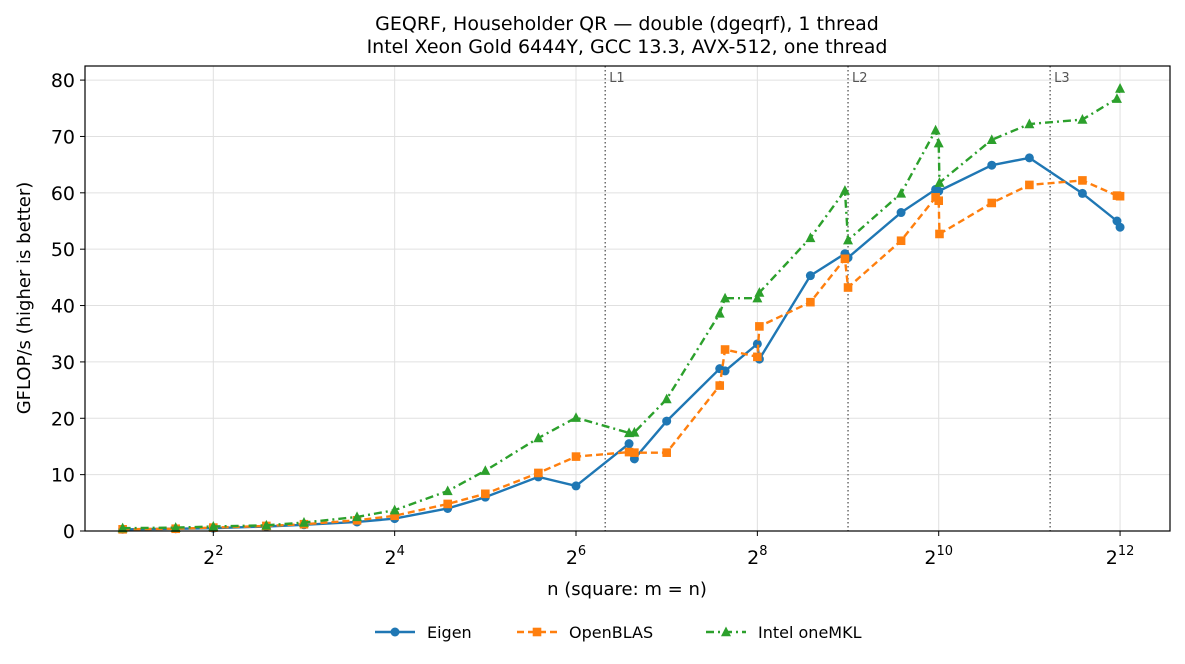 The height and width of the screenshot is (664, 1185). What do you see at coordinates (938, 556) in the screenshot?
I see `x-tick-label: 210` at bounding box center [938, 556].